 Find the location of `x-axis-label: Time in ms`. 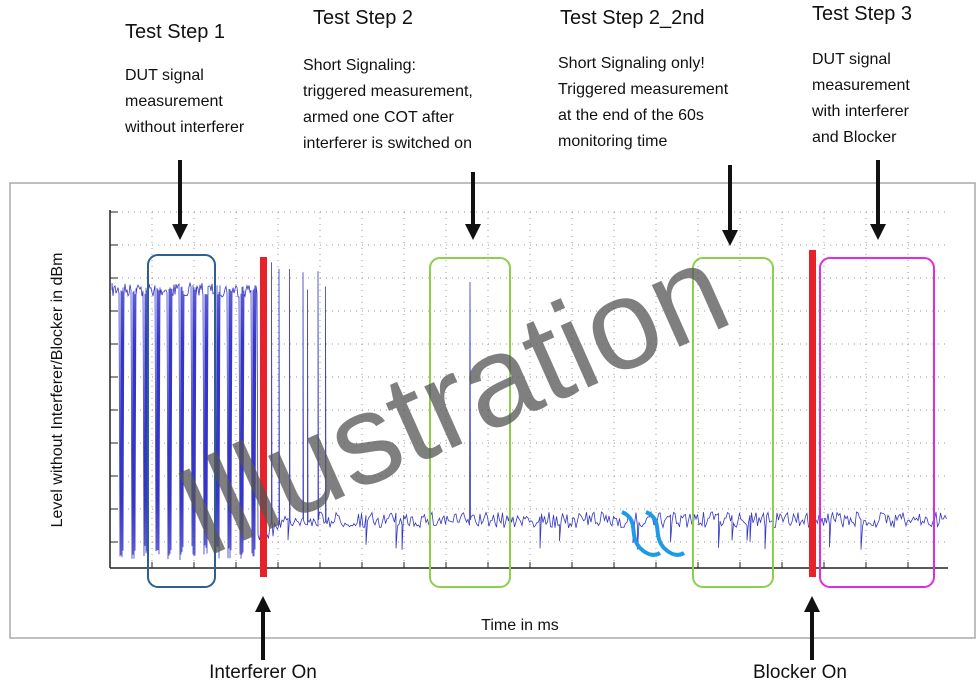

x-axis-label: Time in ms is located at coordinates (520, 625).